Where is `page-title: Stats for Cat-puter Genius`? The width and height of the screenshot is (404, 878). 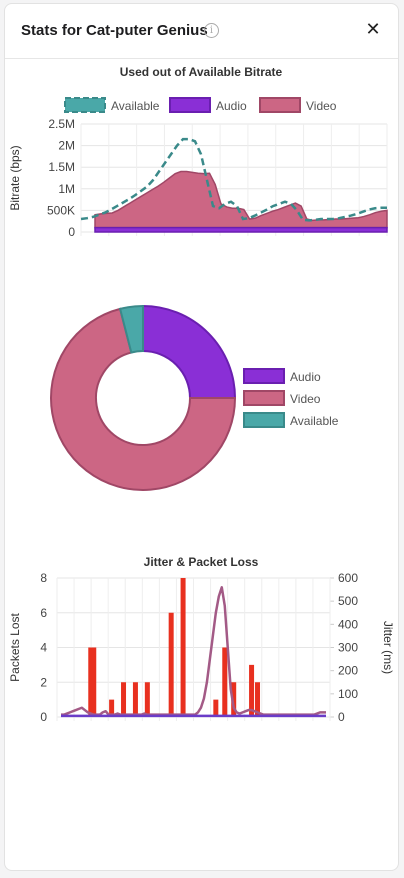 page-title: Stats for Cat-puter Genius is located at coordinates (114, 30).